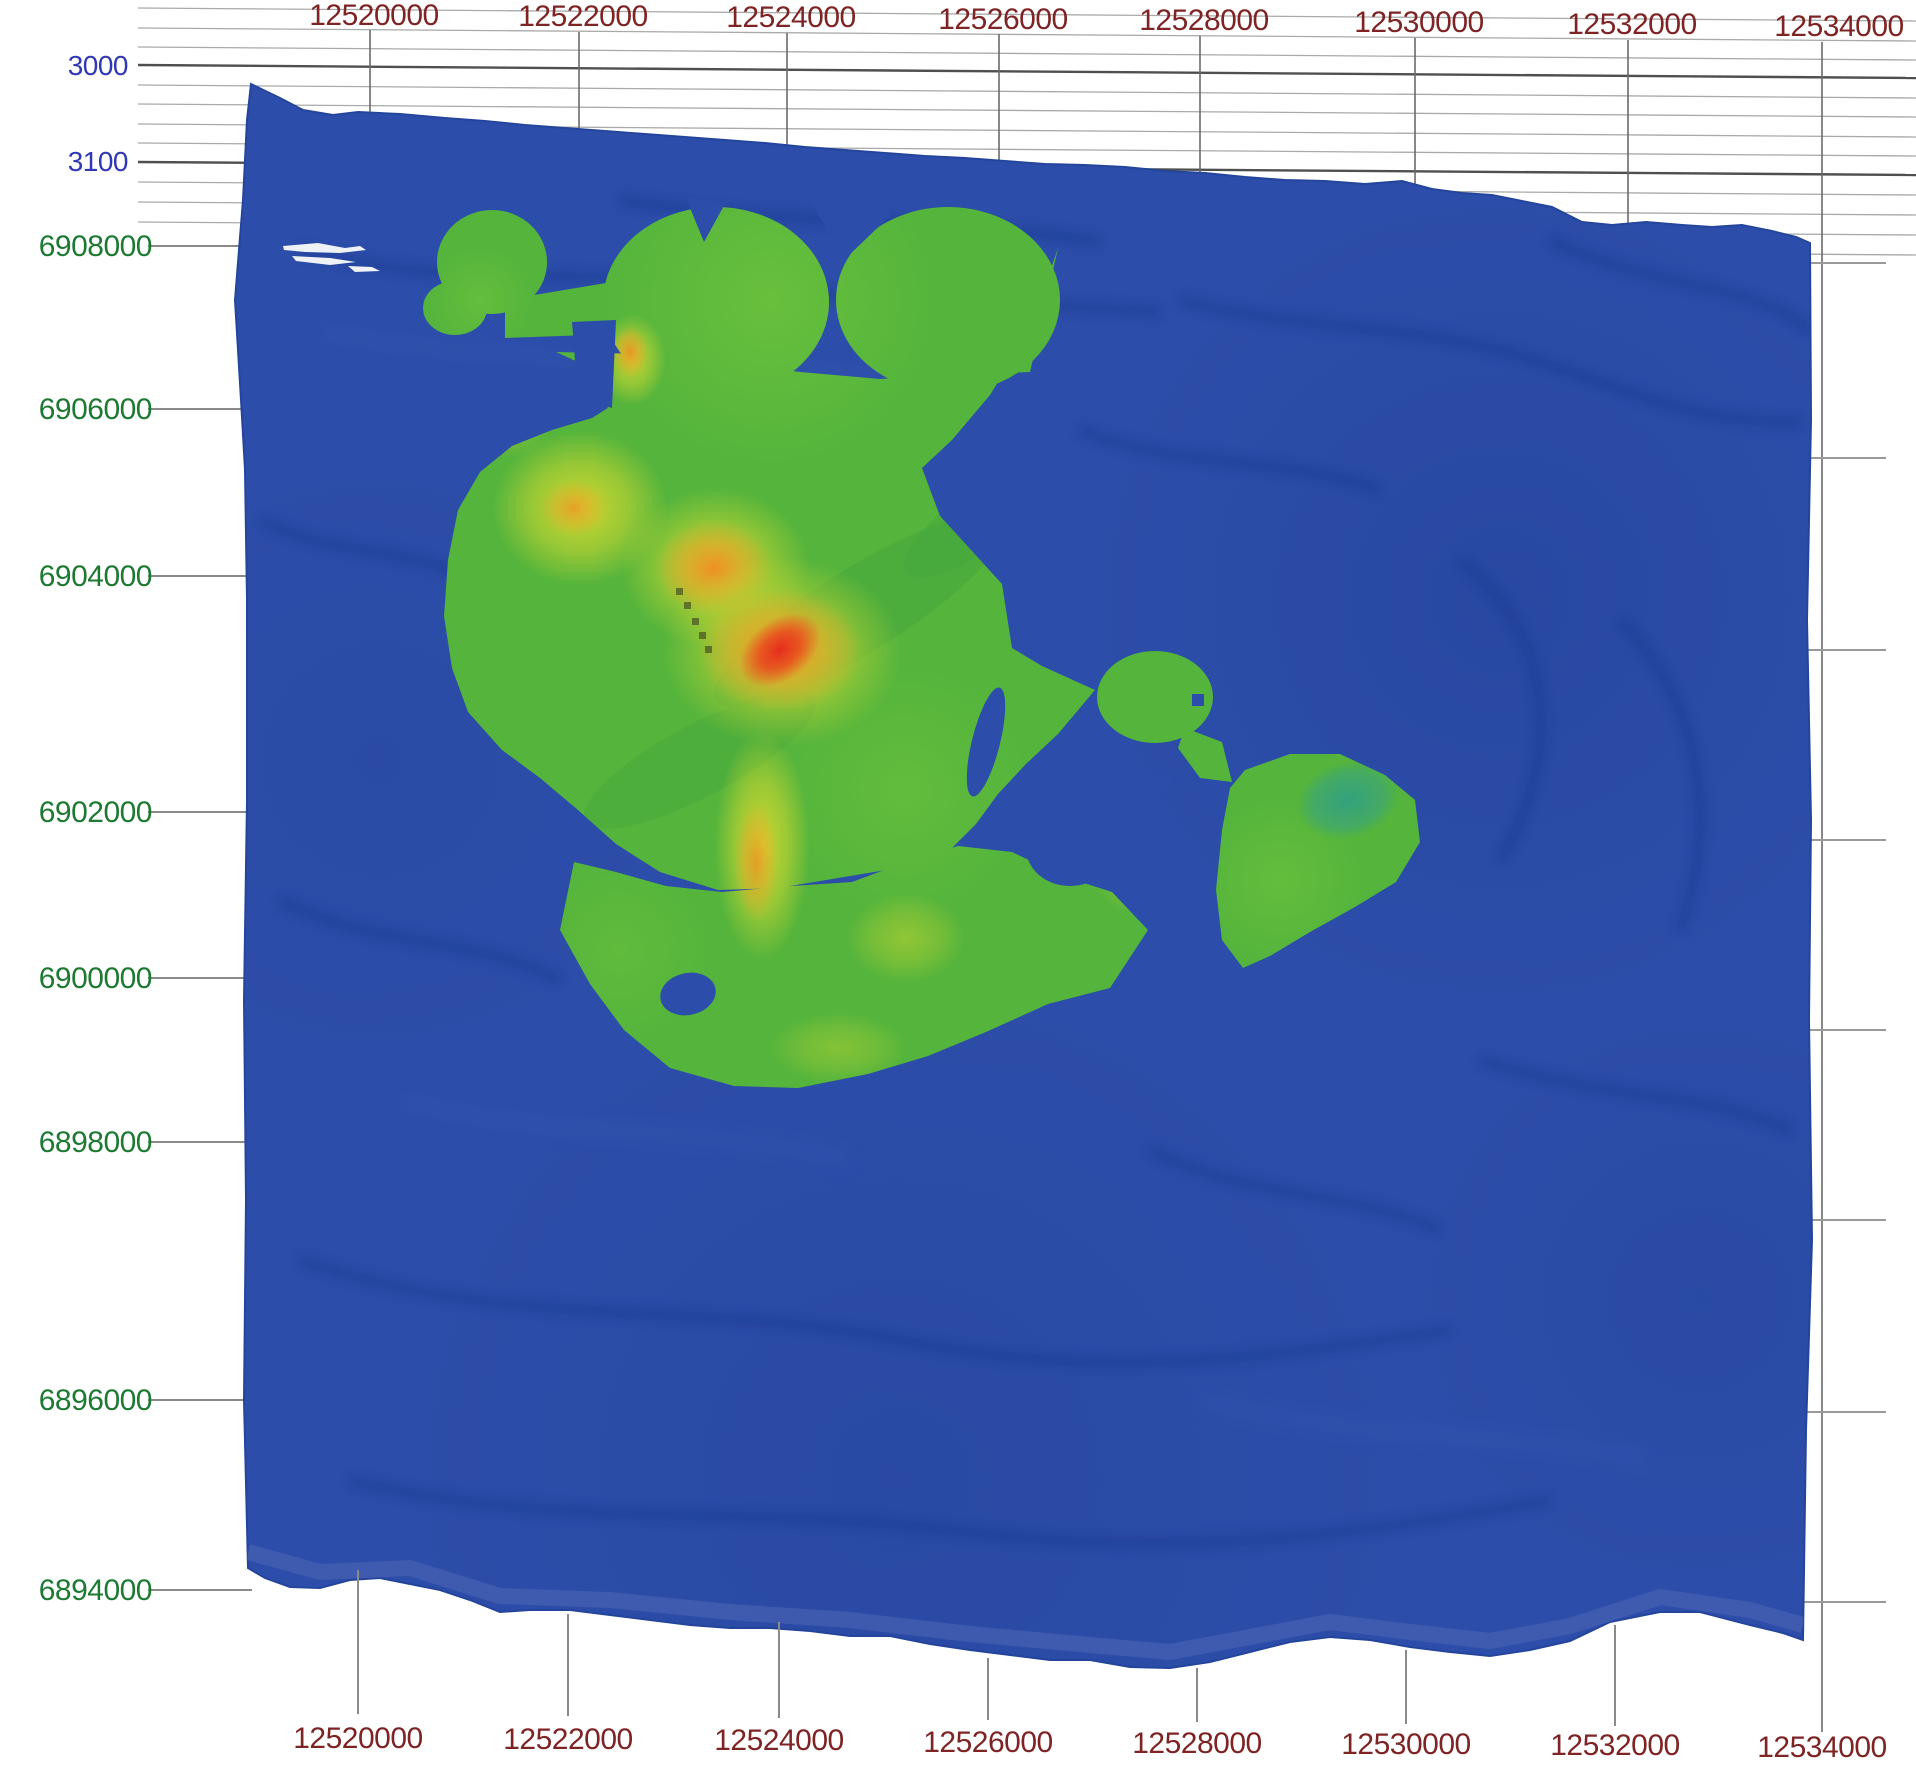 Image resolution: width=1916 pixels, height=1772 pixels. I want to click on left-axis-label: 6898000, so click(95, 1142).